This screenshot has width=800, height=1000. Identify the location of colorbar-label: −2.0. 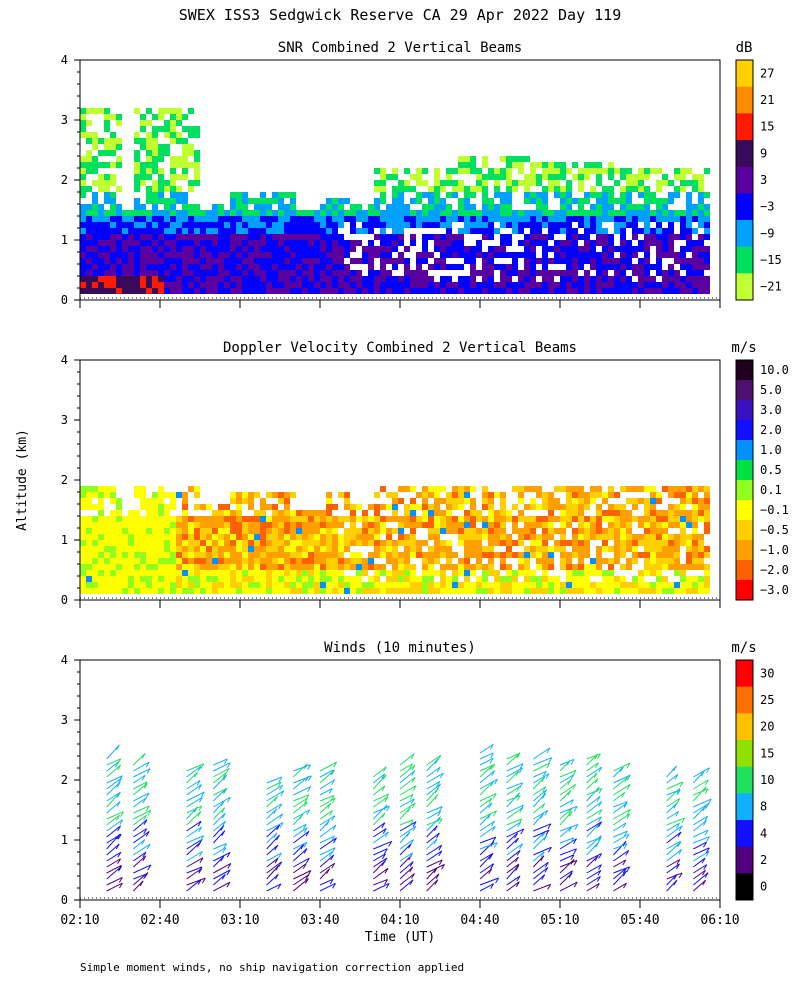
(774, 570).